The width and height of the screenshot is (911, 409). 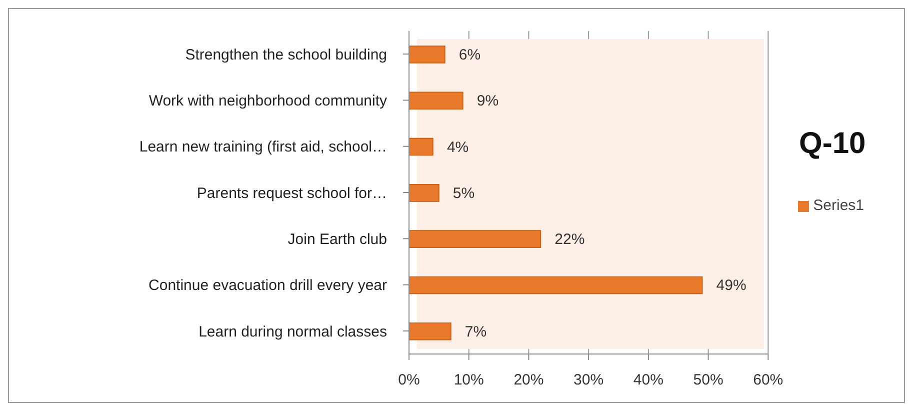 I want to click on x-tick-label: 50%, so click(x=708, y=380).